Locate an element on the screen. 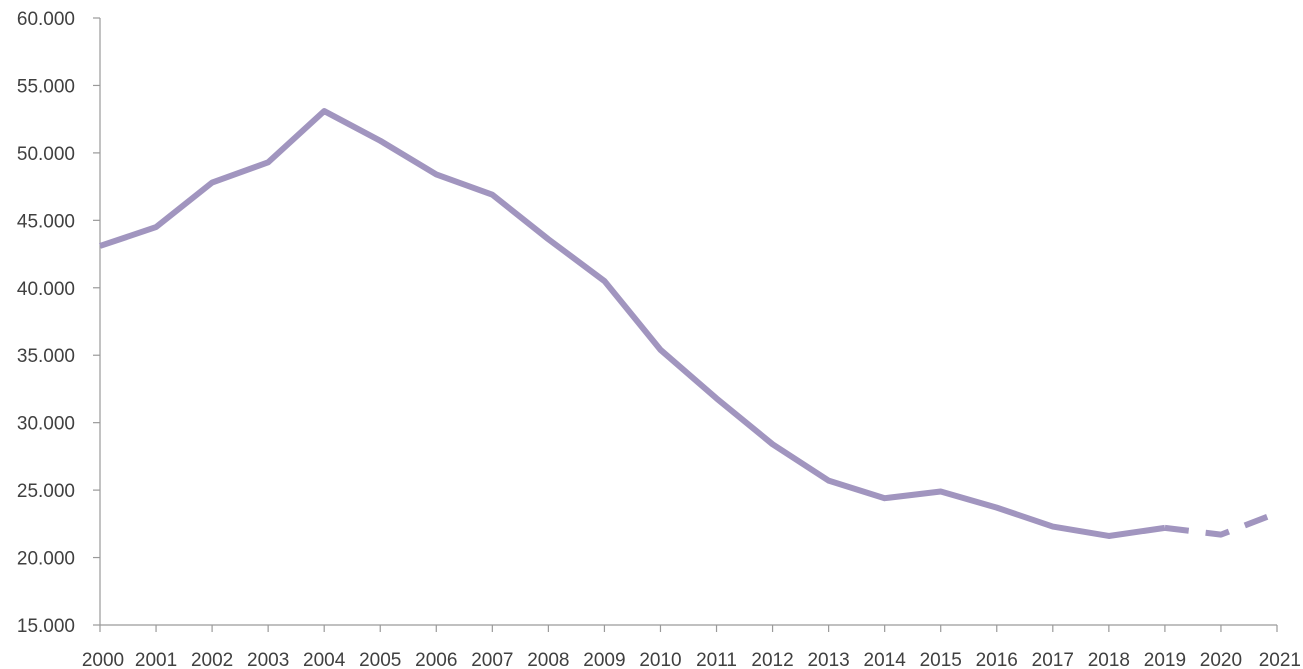 The width and height of the screenshot is (1303, 669). x-tick-label: 2002 is located at coordinates (212, 659).